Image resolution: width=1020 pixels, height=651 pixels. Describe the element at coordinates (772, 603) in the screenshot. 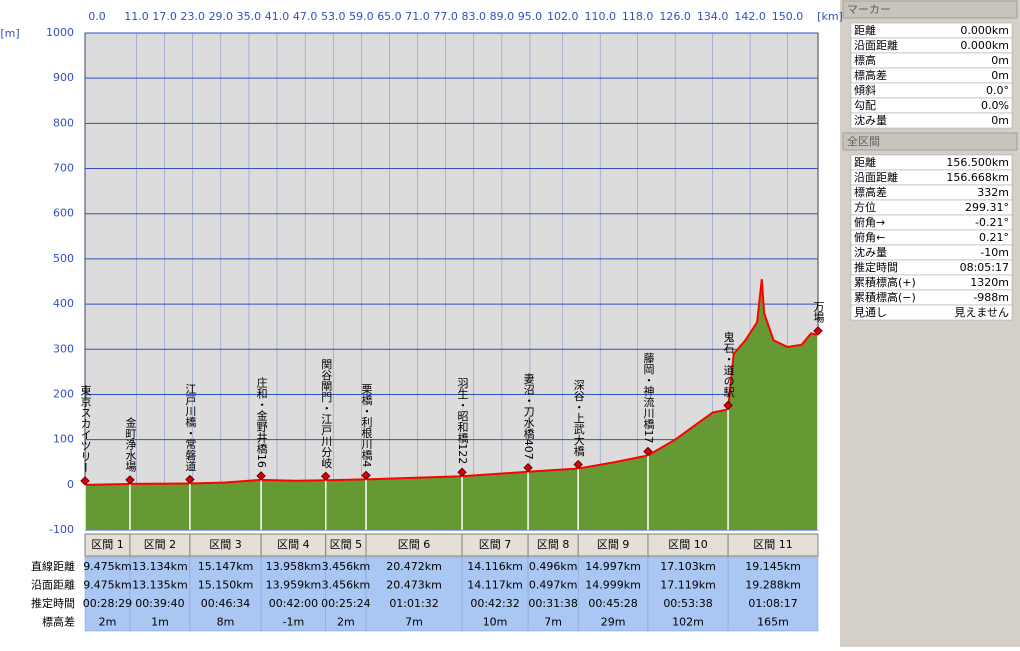

I see `section-cell: 01:08:17` at that location.